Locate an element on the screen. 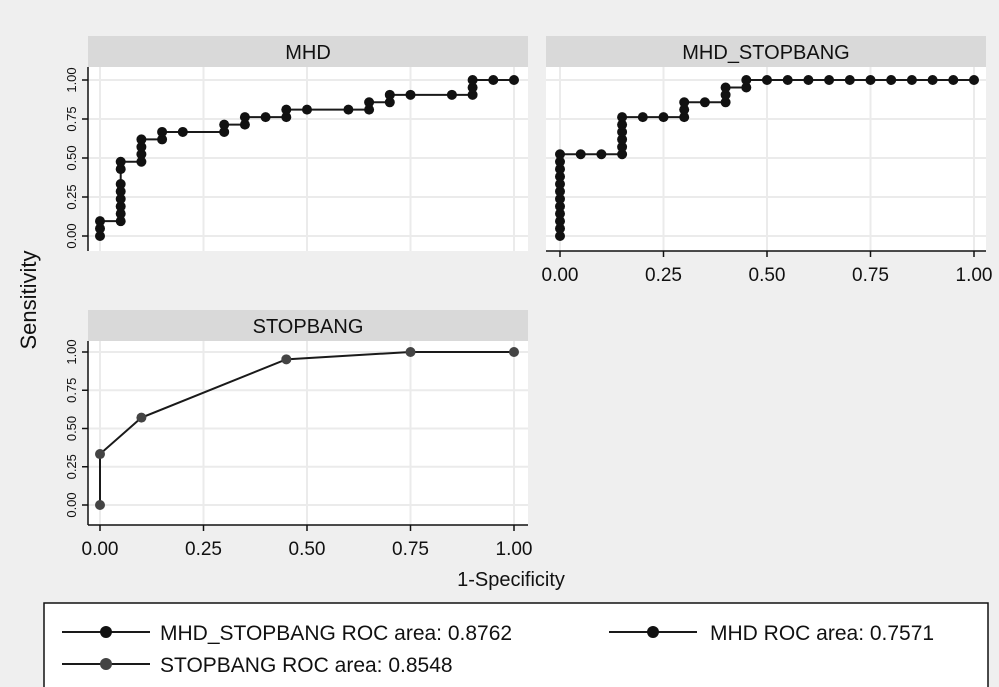 Image resolution: width=999 pixels, height=687 pixels. y-axis: 0.00 0.25 0.50 0.75 1.00 is located at coordinates (76, 432).